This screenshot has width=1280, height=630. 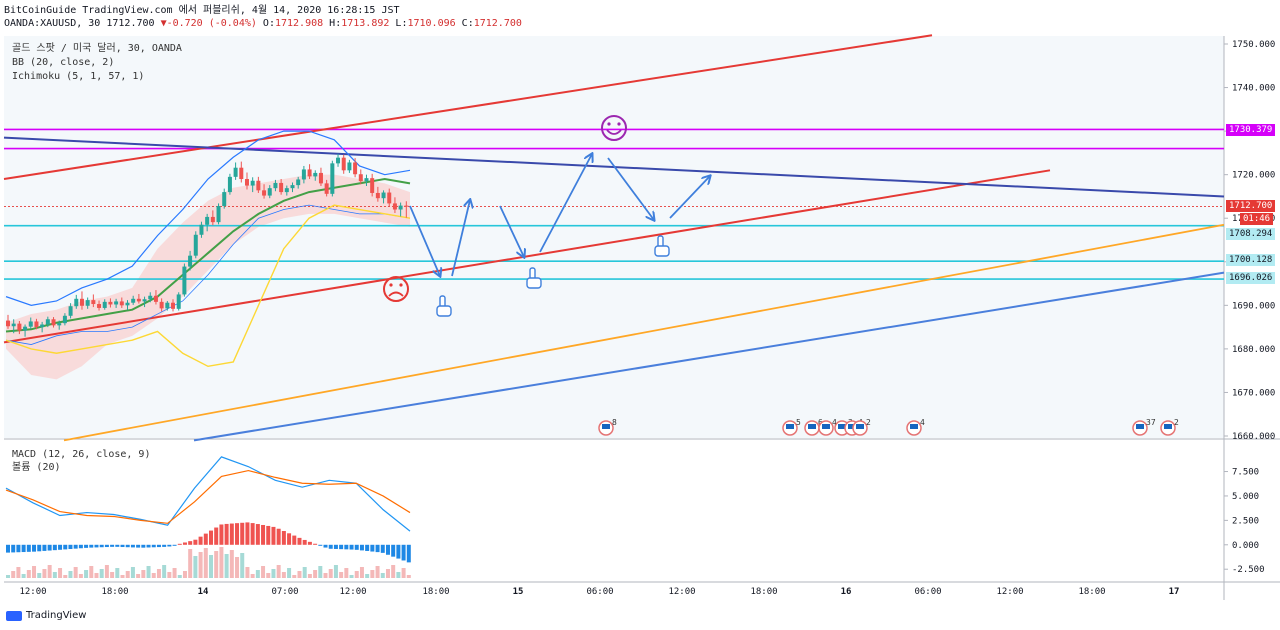 What do you see at coordinates (1251, 130) in the screenshot?
I see `resistance-price-tag: 1730.379` at bounding box center [1251, 130].